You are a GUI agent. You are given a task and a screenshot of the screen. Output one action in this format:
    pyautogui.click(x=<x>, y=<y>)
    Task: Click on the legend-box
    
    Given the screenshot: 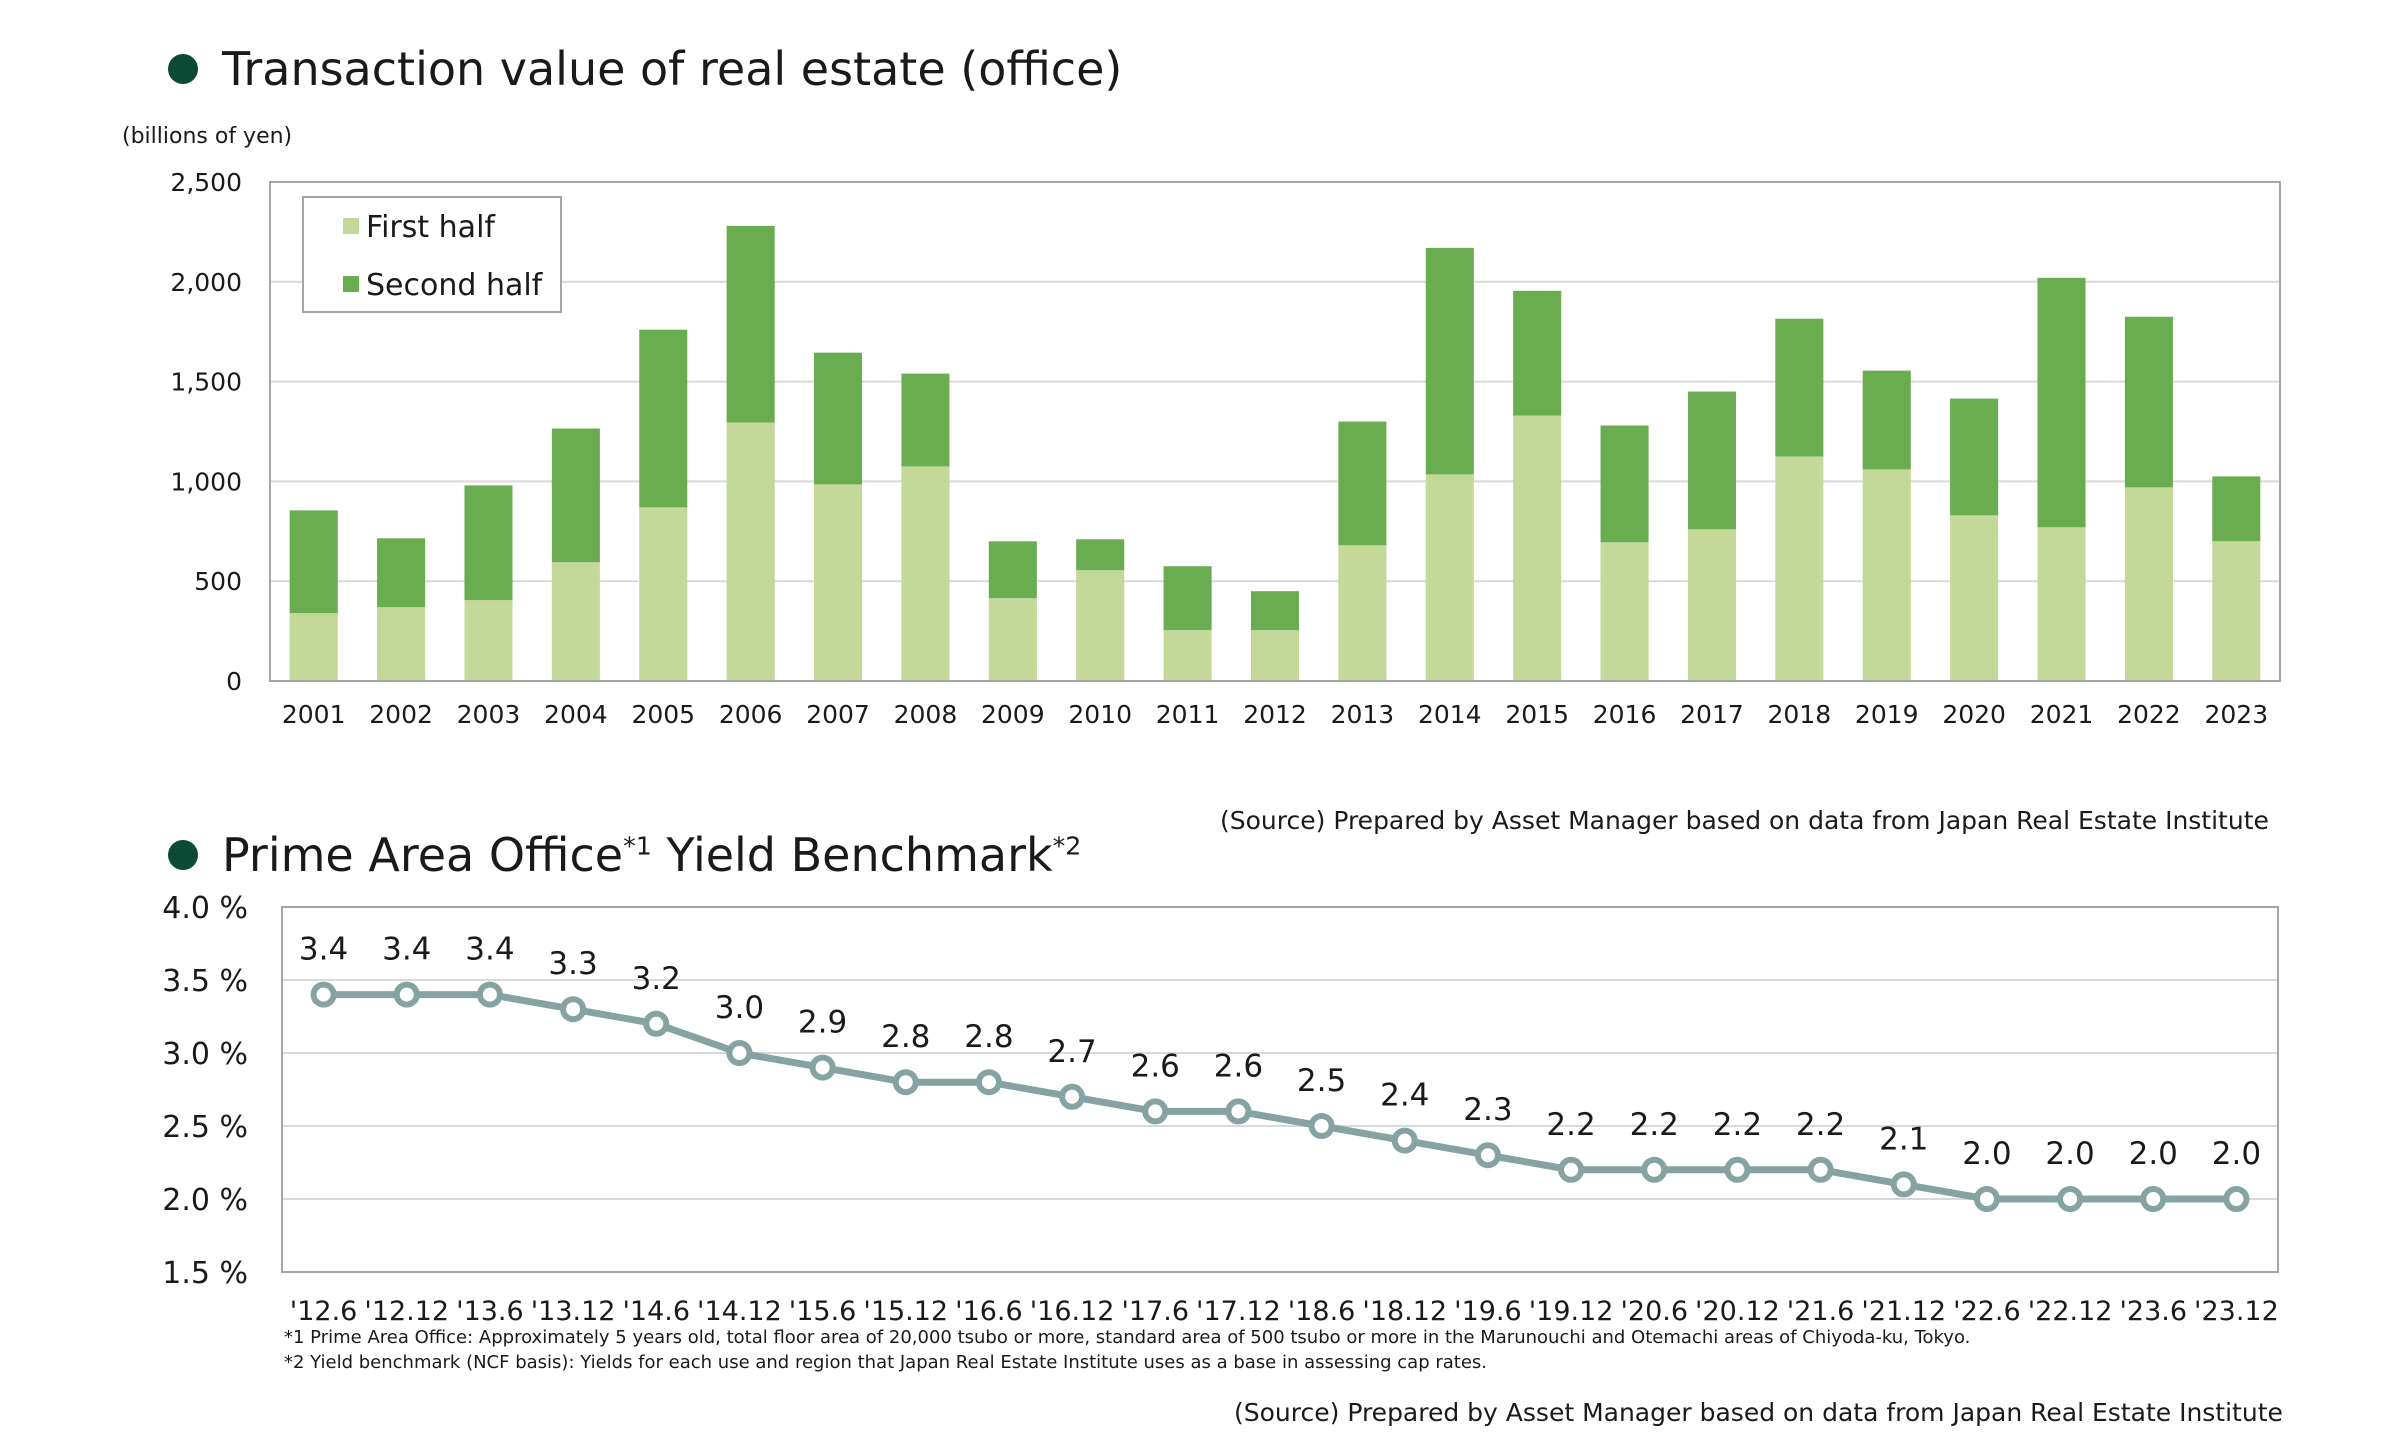 What is the action you would take?
    pyautogui.click(x=432, y=254)
    